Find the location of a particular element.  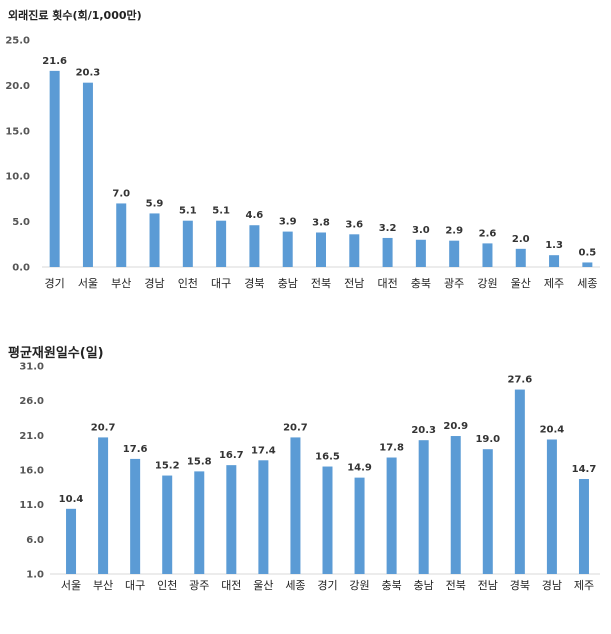

chart1-y-tick-label: 15.0 is located at coordinates (17, 131).